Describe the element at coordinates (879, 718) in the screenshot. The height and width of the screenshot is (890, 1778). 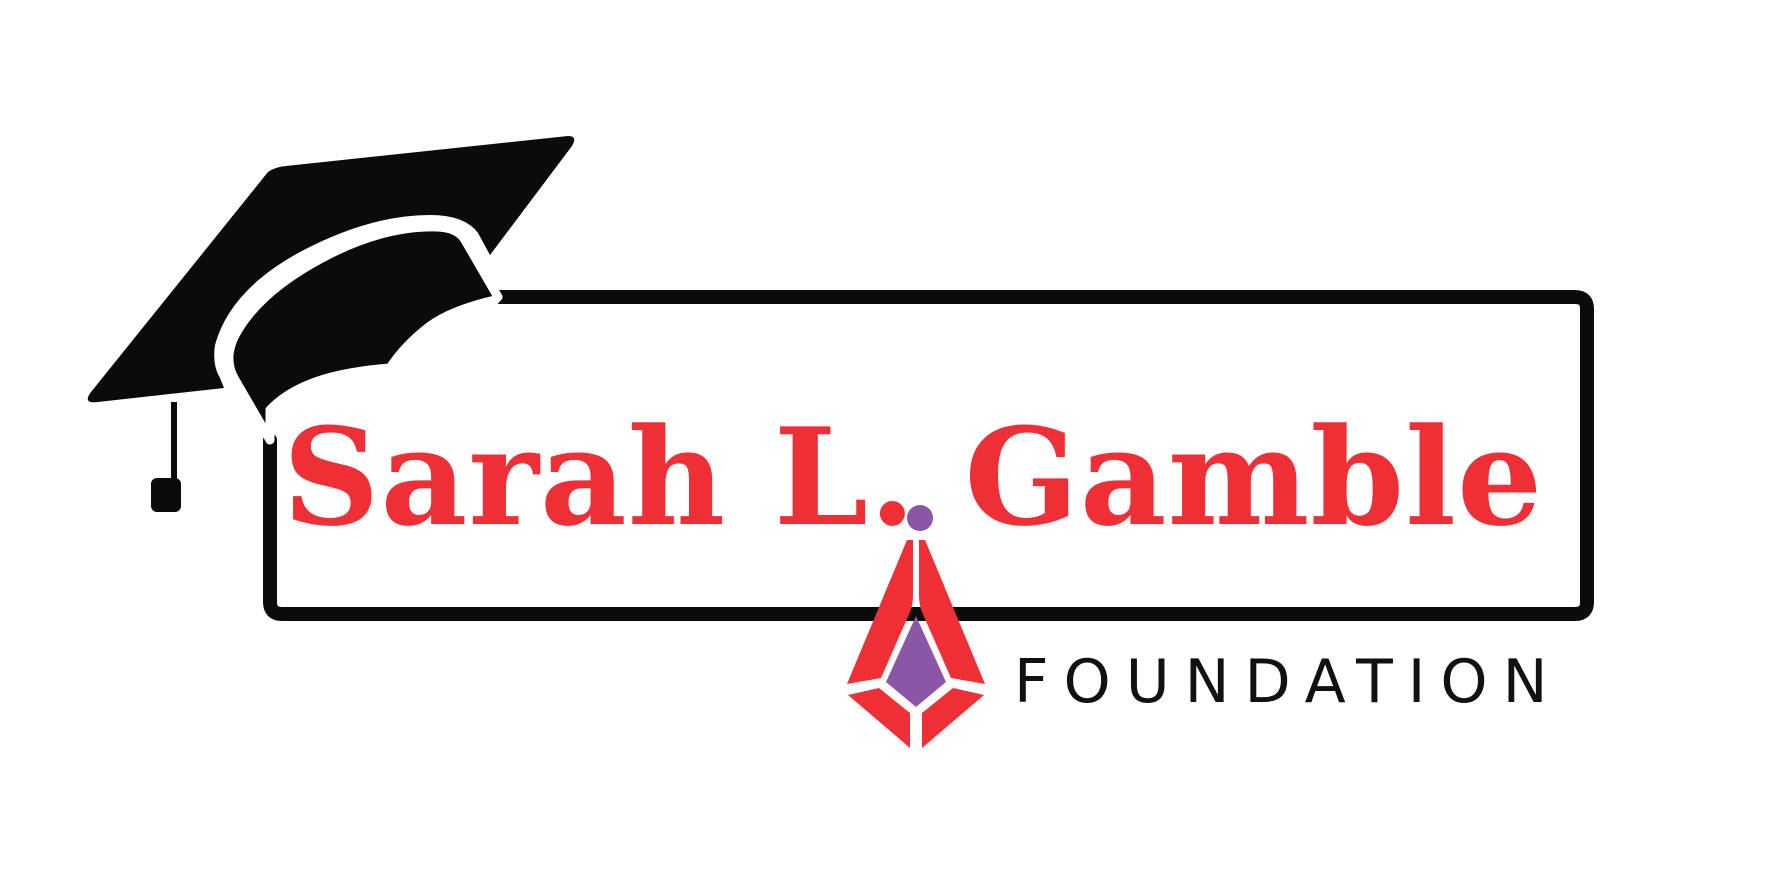
I see `emblem-left-base` at that location.